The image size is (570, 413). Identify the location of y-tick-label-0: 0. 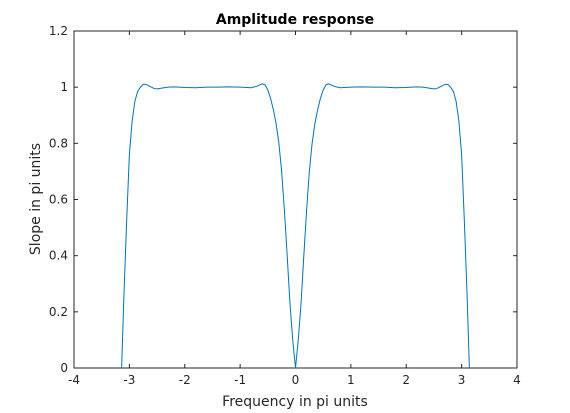
(64, 368).